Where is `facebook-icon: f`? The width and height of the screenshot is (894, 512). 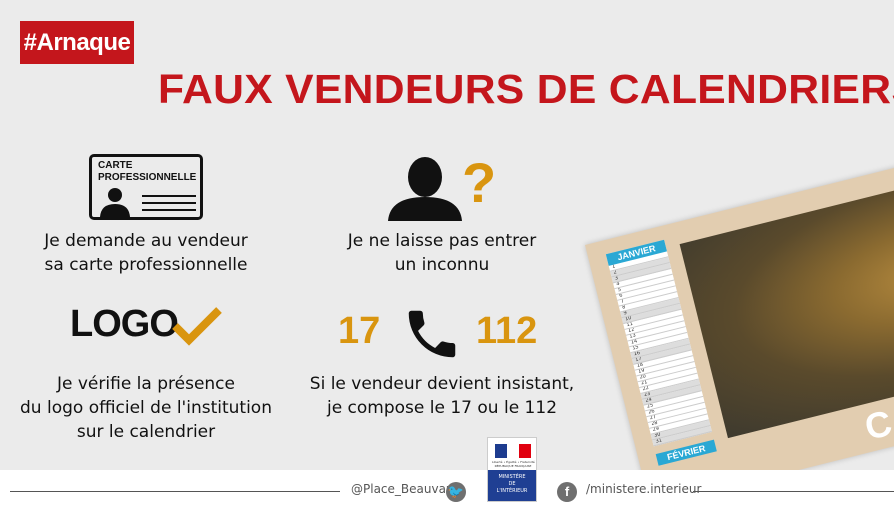
facebook-icon: f is located at coordinates (567, 492).